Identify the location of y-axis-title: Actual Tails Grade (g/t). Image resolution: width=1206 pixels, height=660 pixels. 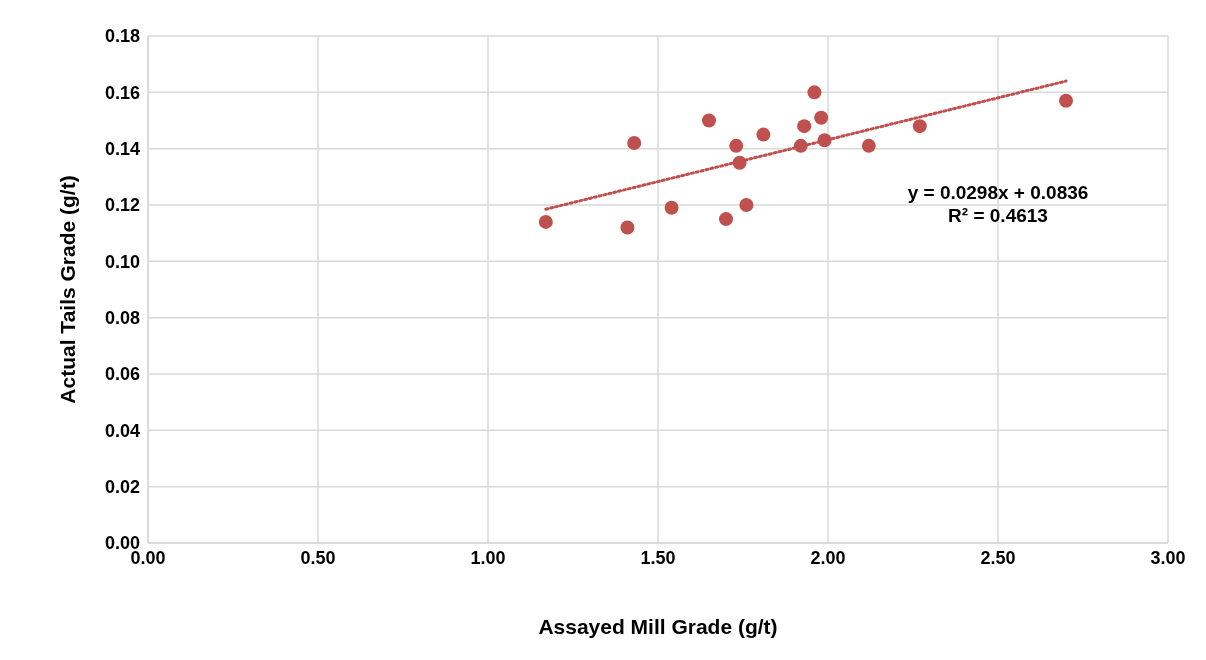
(68, 289).